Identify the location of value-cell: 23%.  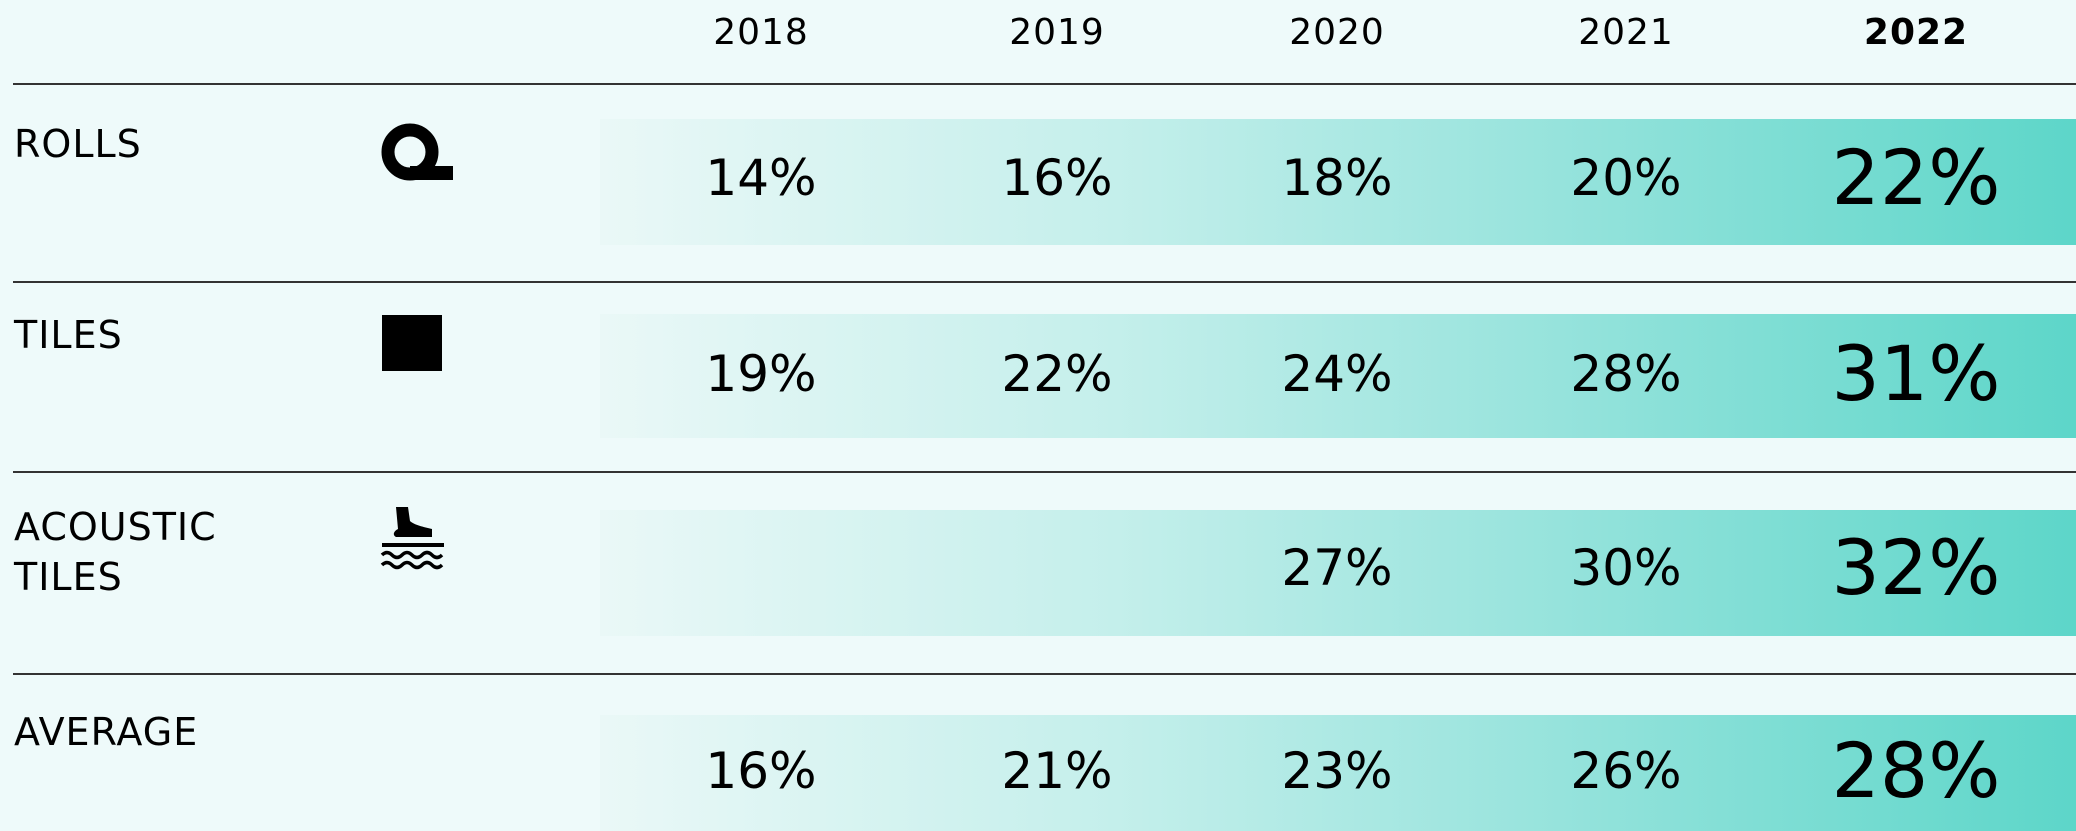
(1337, 771).